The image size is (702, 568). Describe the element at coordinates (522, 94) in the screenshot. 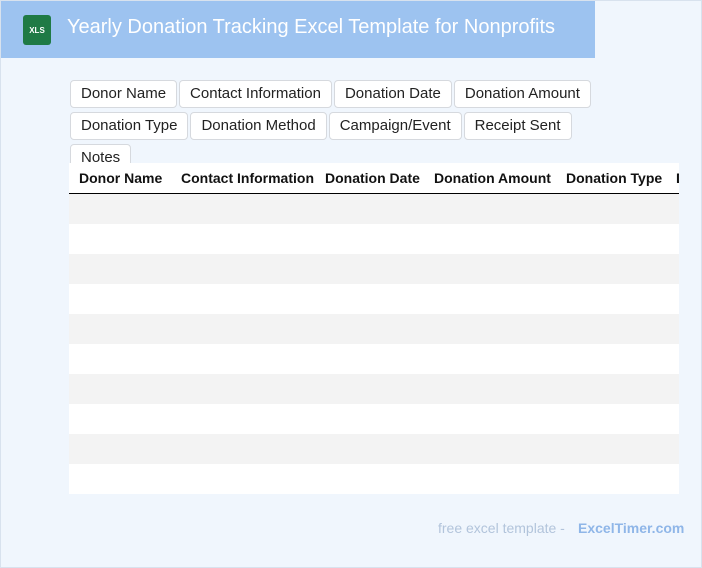

I see `field-chip: Donation Amount` at that location.